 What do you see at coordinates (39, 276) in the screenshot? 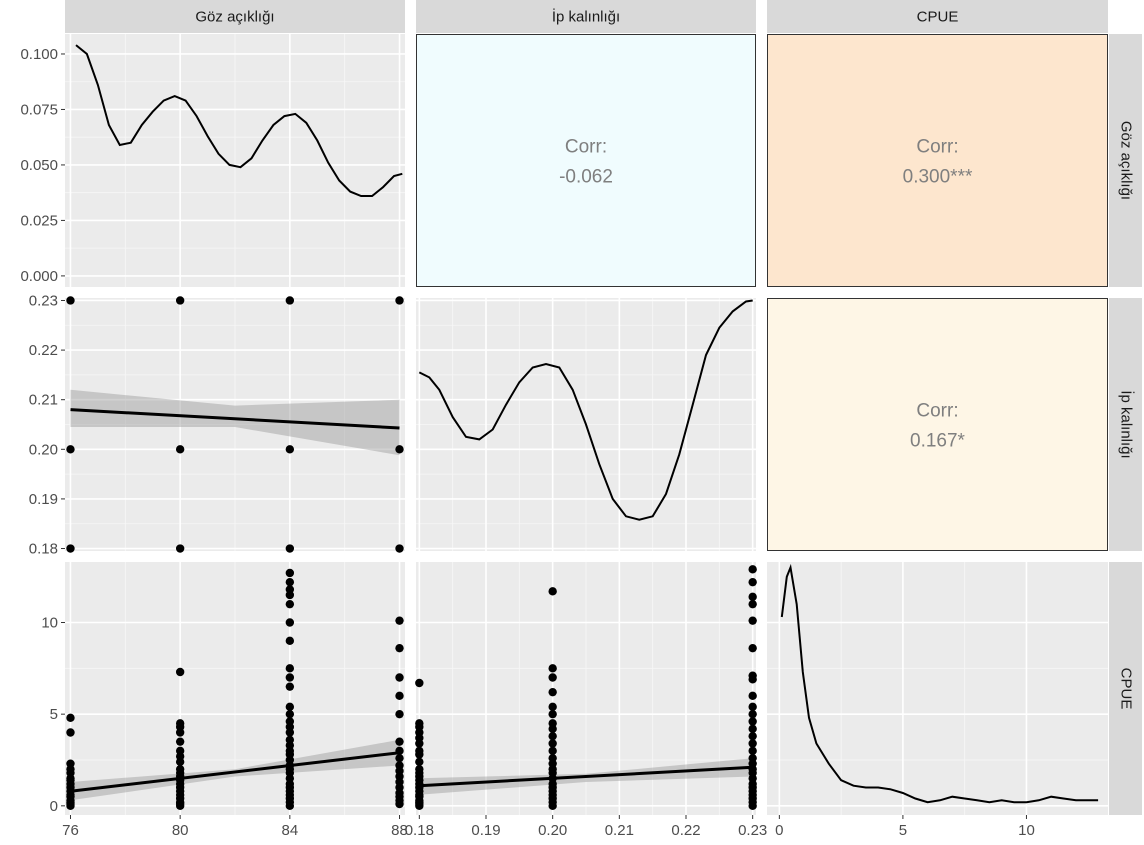
I see `y-axis-row1-tick-label: 0.000` at bounding box center [39, 276].